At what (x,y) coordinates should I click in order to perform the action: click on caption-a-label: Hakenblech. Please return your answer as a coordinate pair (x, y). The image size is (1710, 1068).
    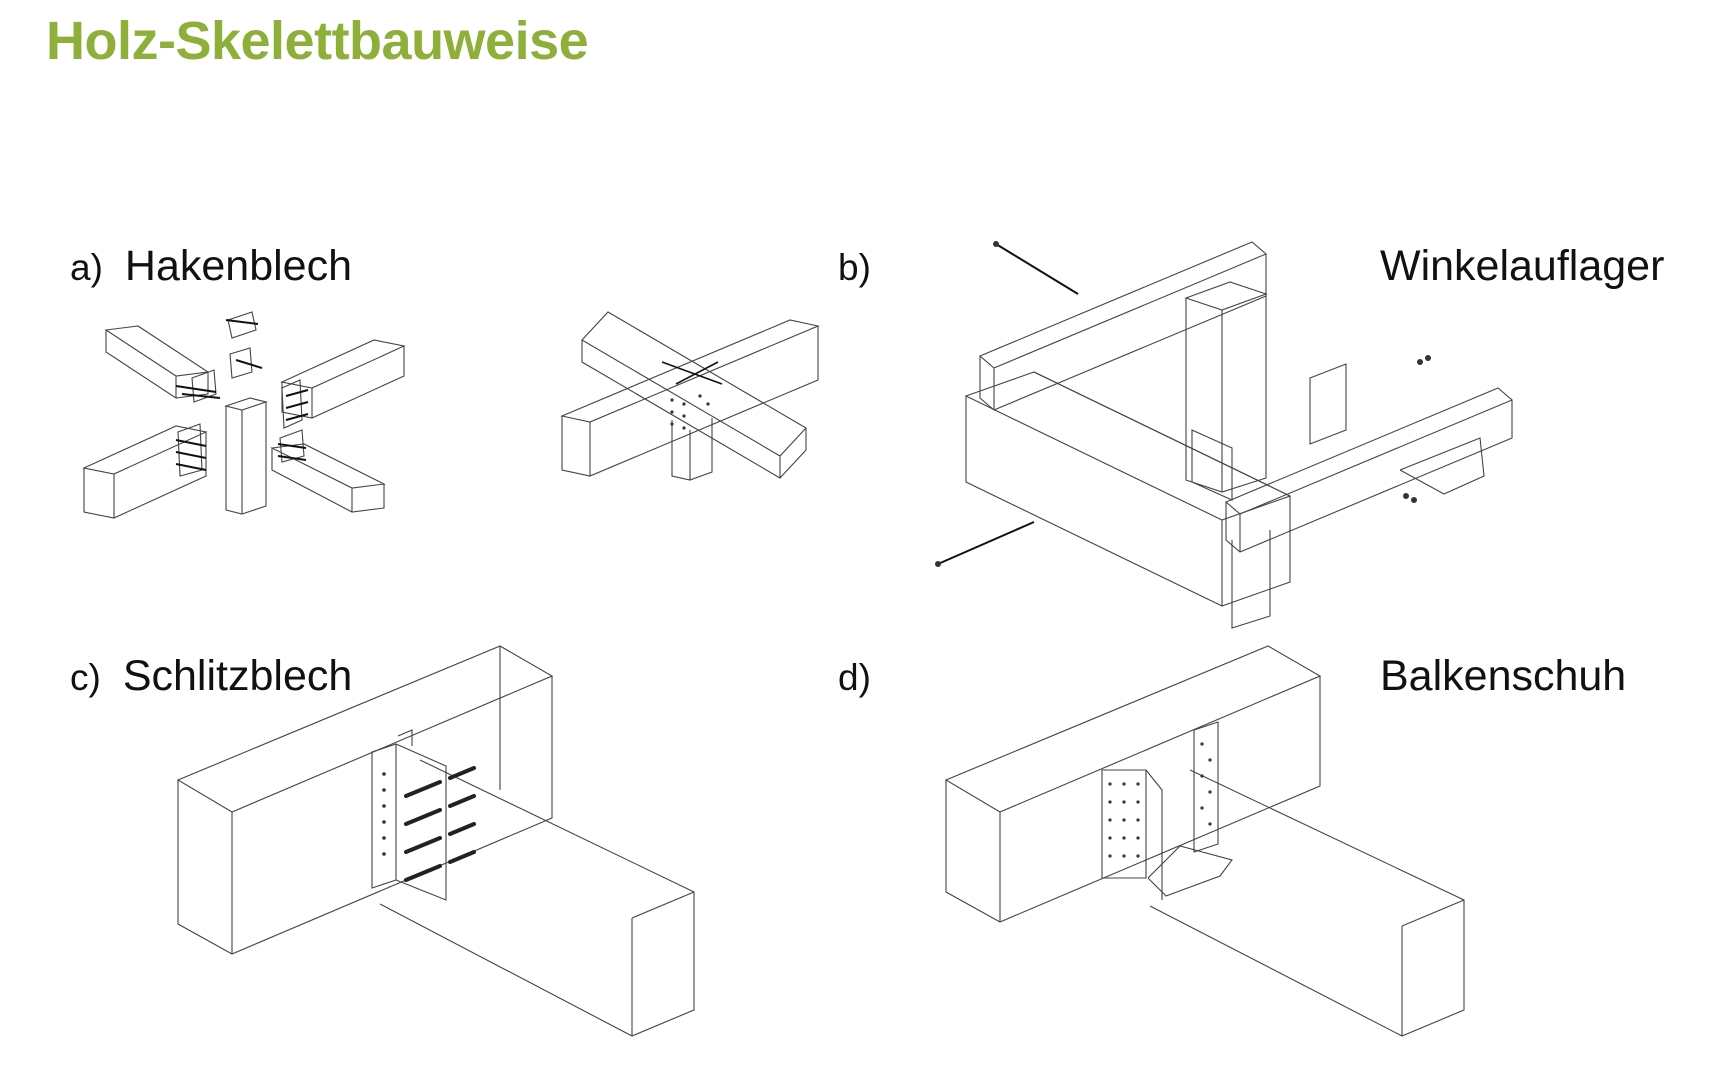
    Looking at the image, I should click on (238, 266).